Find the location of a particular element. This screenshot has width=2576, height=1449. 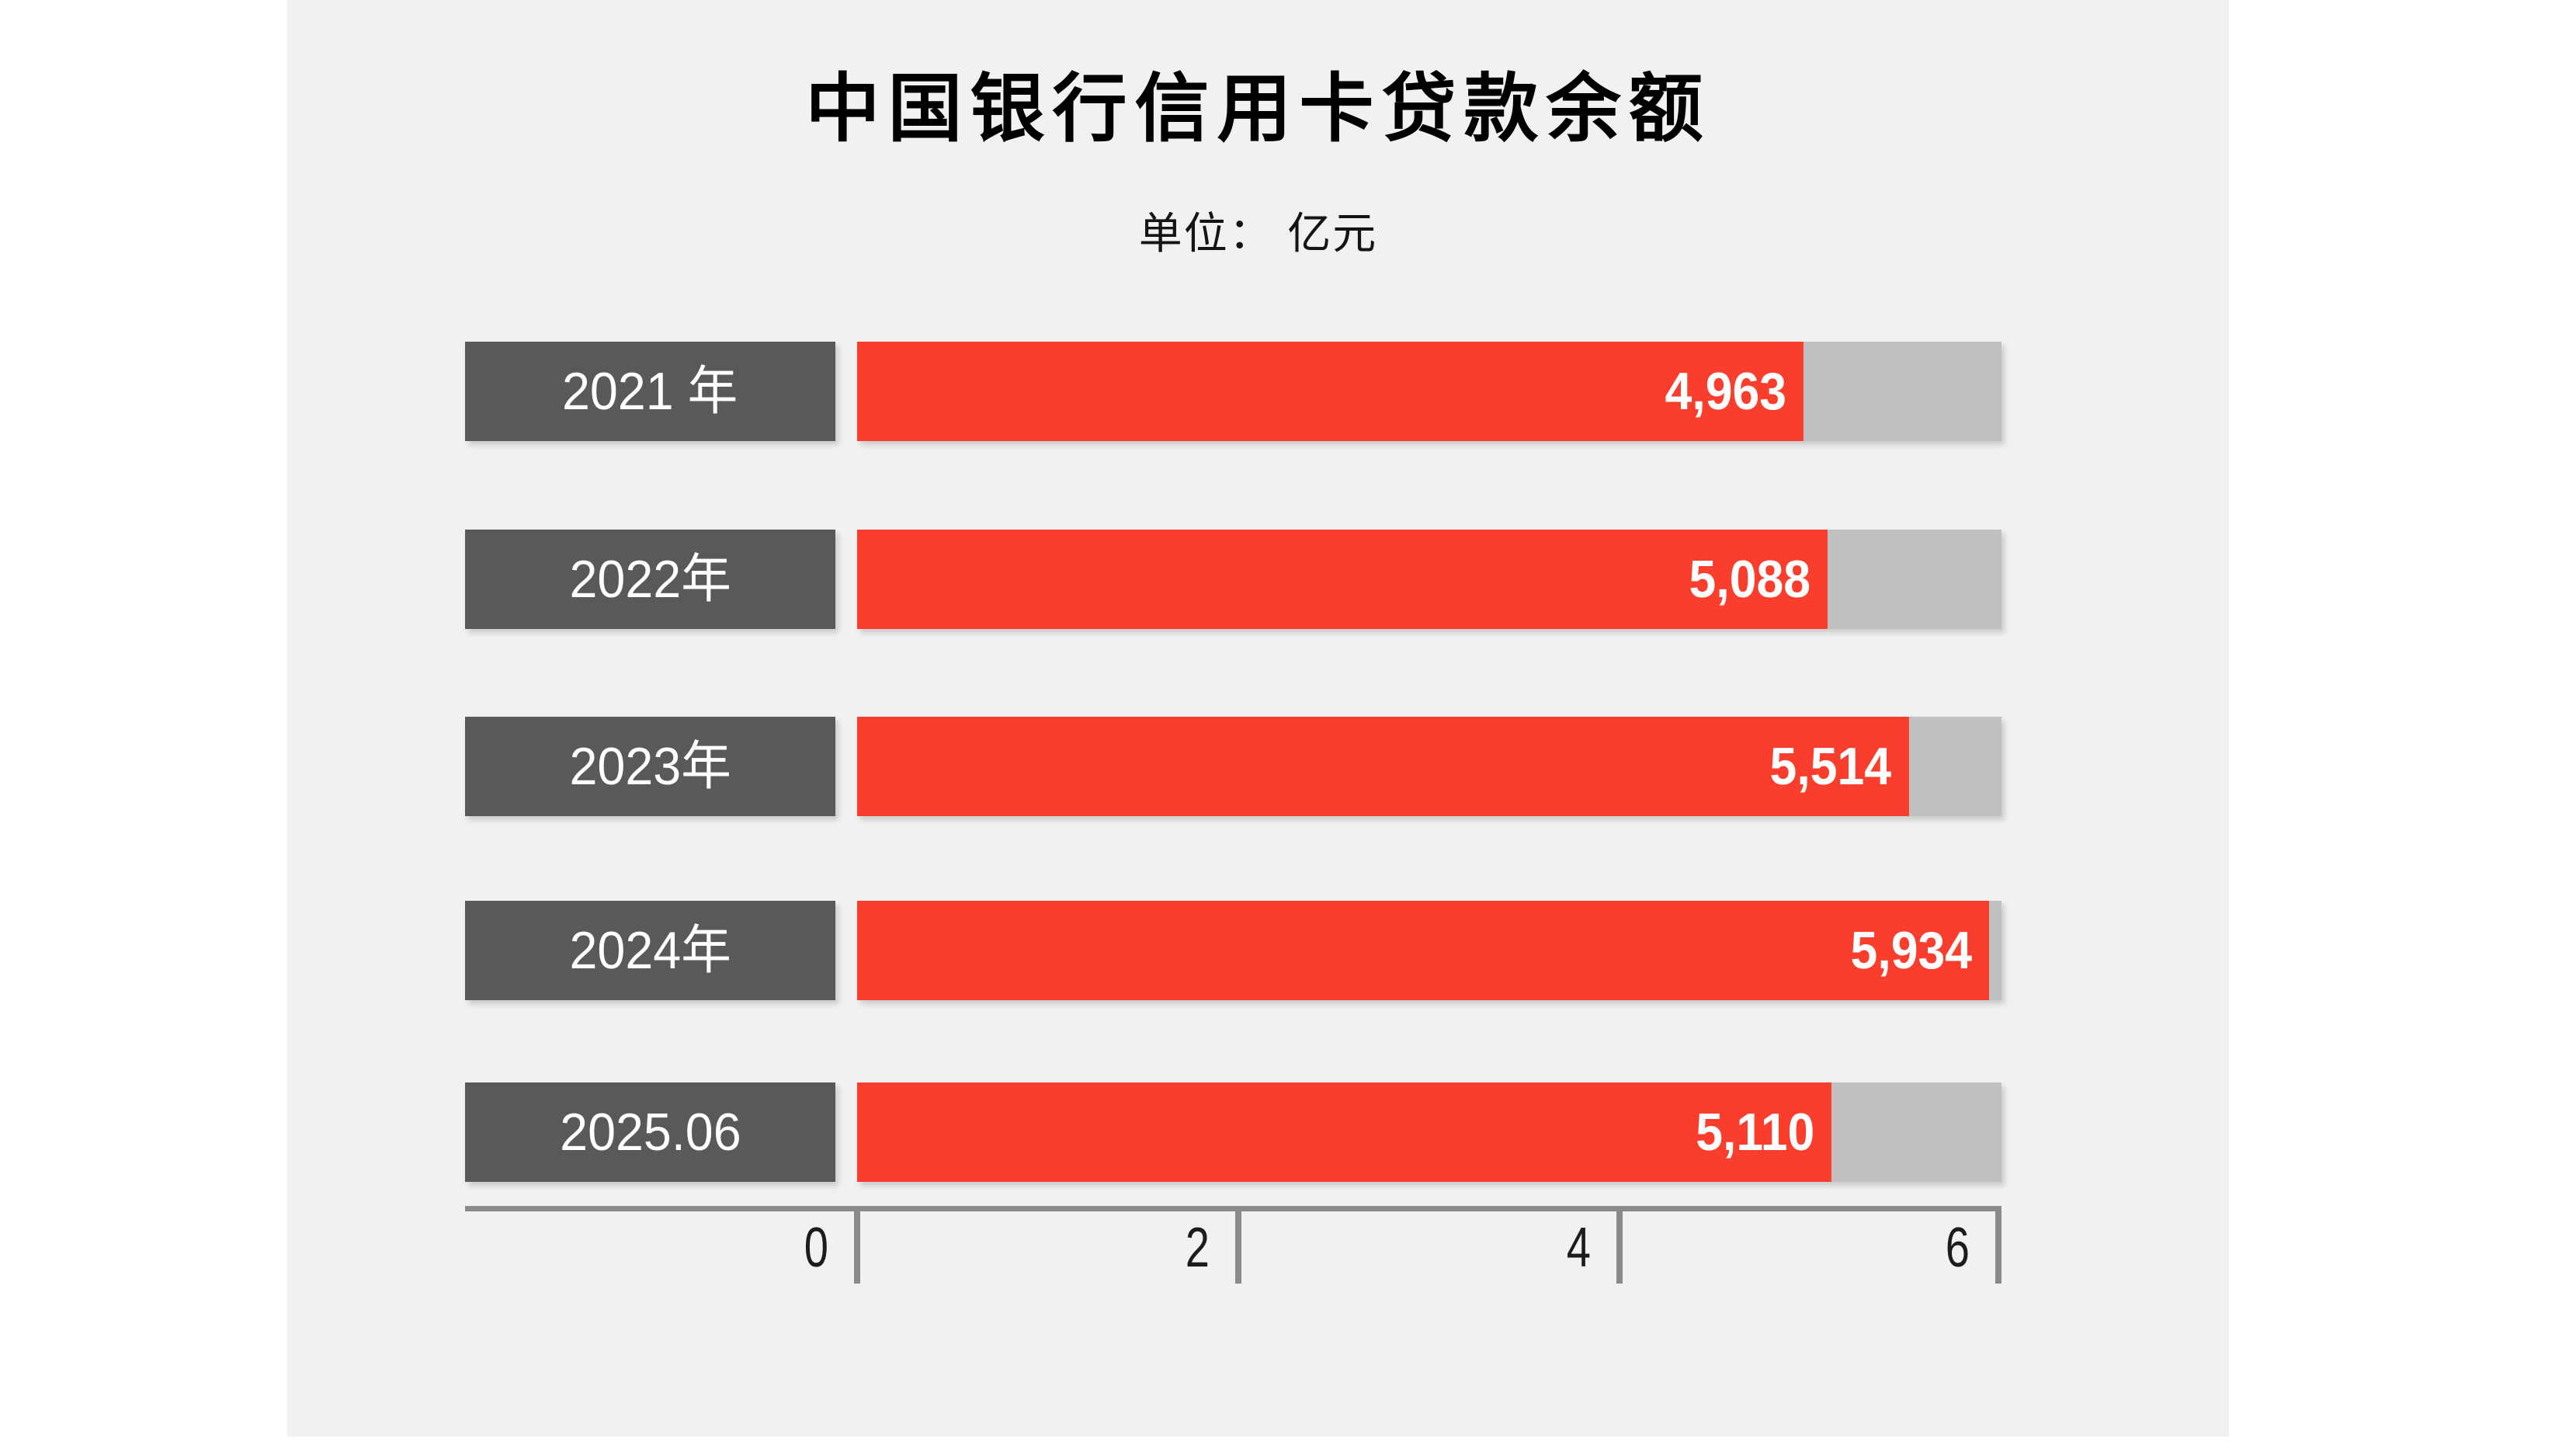

bar-track: 4,963 is located at coordinates (1429, 391).